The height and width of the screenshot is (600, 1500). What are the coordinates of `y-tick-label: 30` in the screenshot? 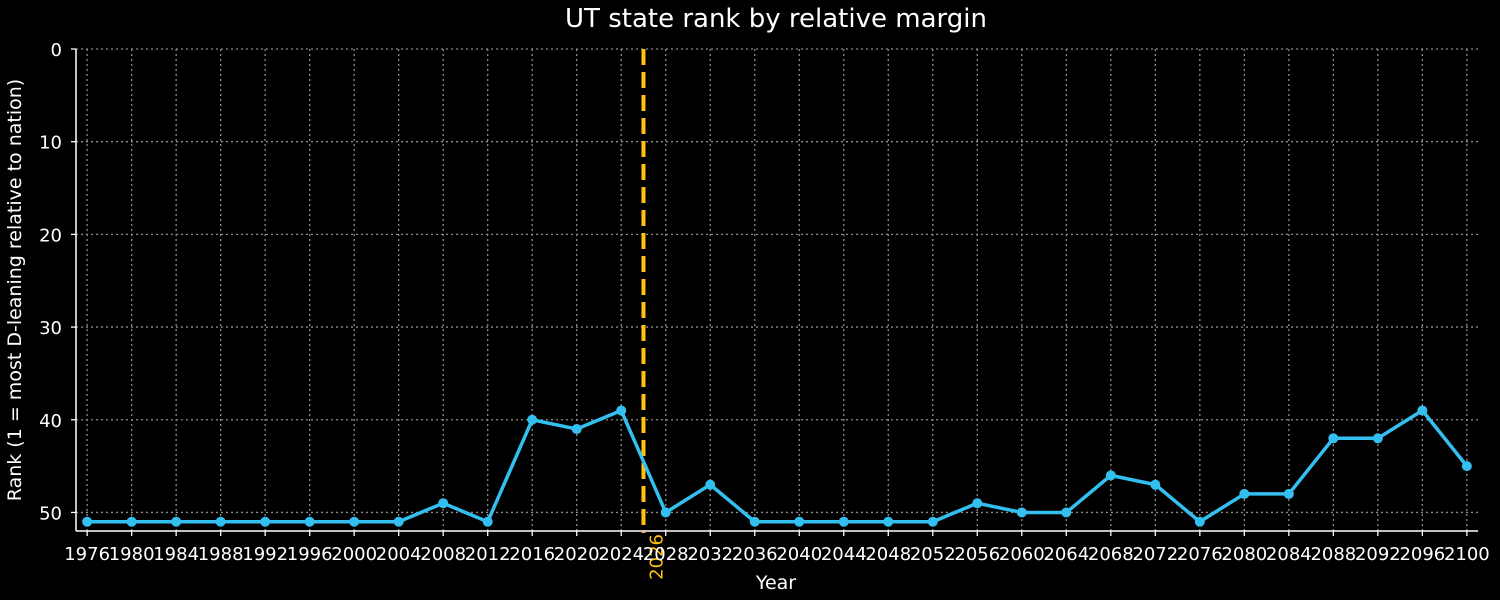 It's located at (50, 328).